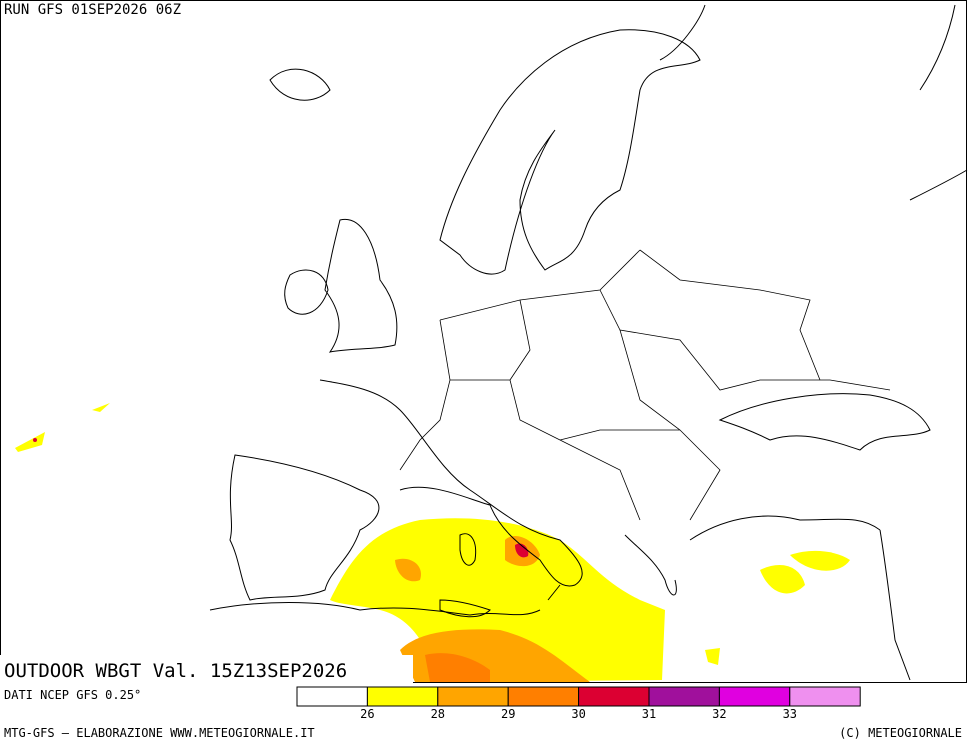  Describe the element at coordinates (438, 714) in the screenshot. I see `legend-label: 28` at that location.